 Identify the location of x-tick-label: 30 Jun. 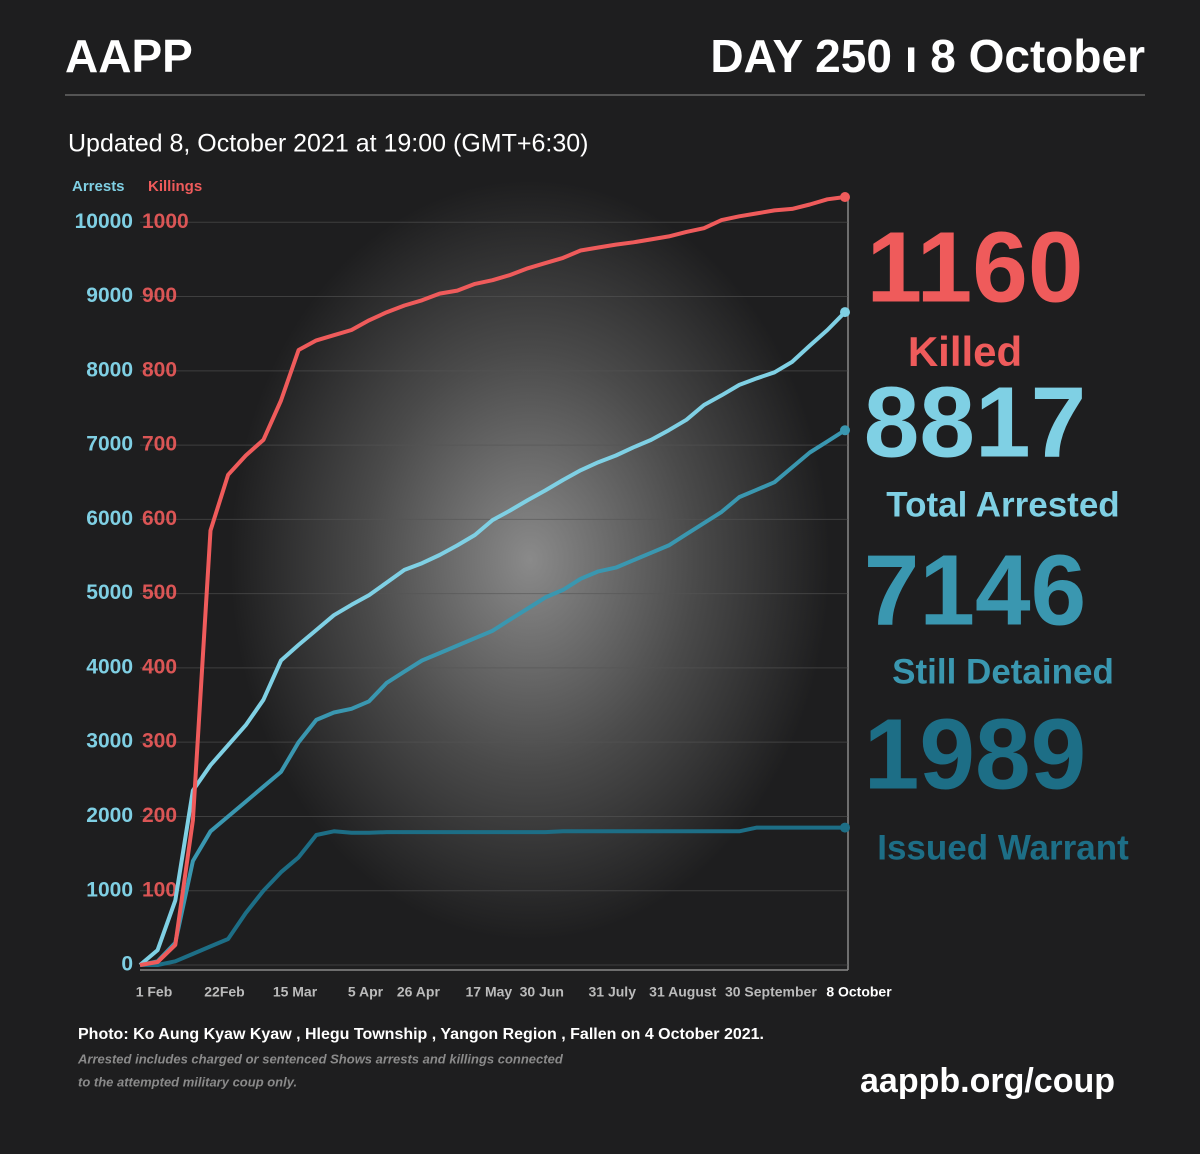
(542, 992).